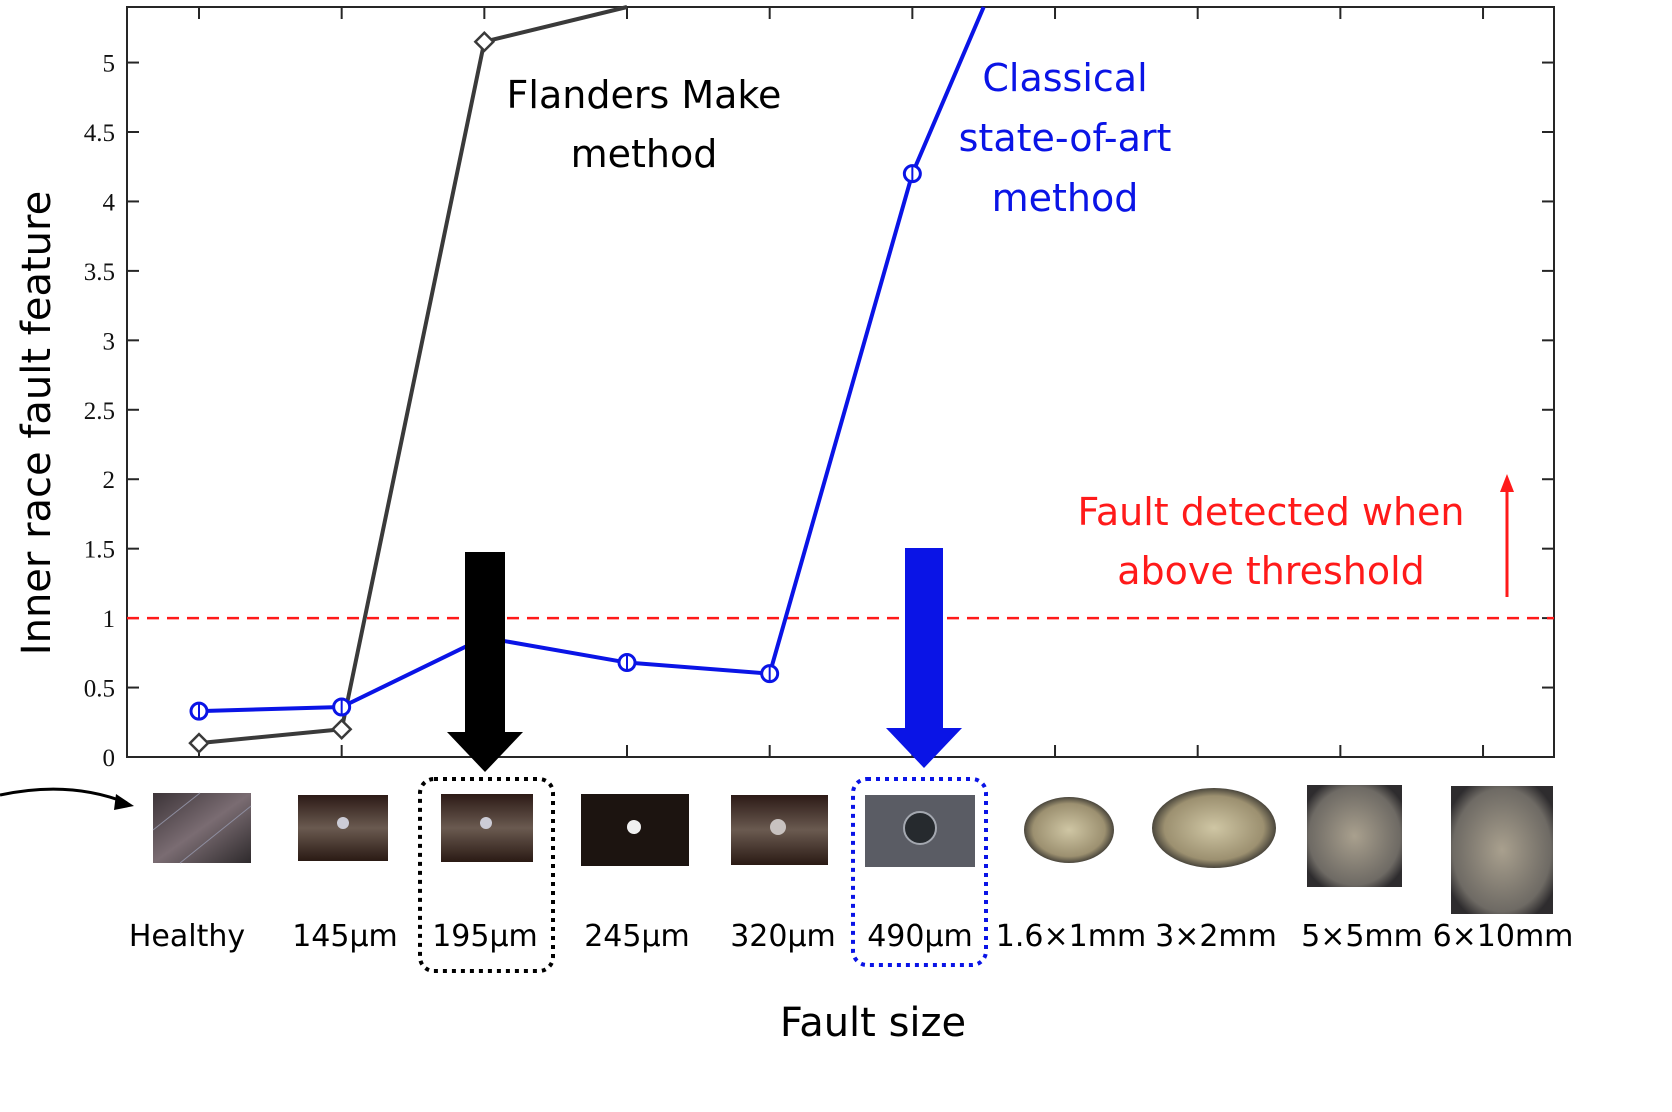 This screenshot has height=1112, width=1672. What do you see at coordinates (924, 658) in the screenshot?
I see `blue-down-arrow-icon` at bounding box center [924, 658].